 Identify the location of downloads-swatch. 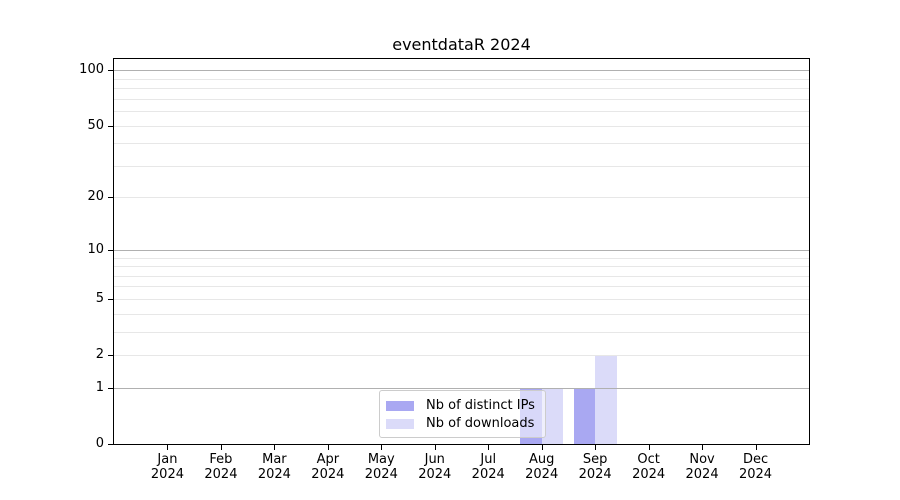
(400, 424).